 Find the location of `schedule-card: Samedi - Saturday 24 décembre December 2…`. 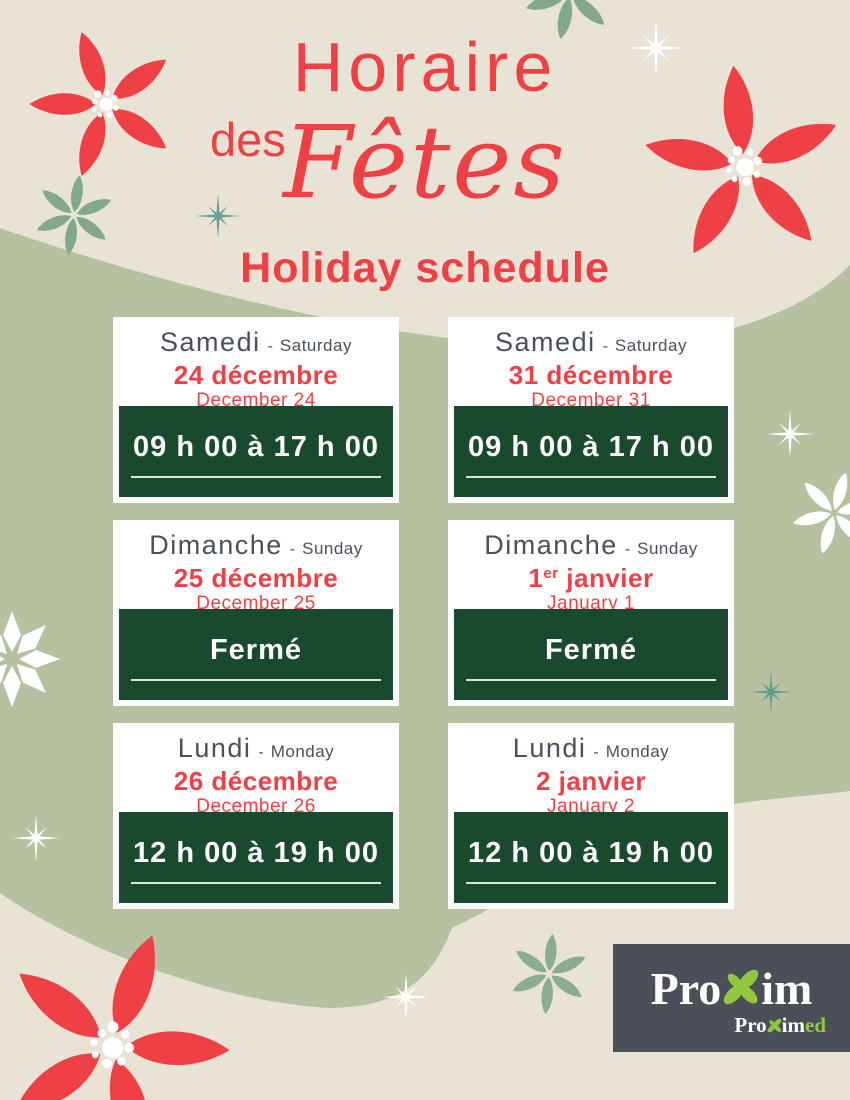

schedule-card: Samedi - Saturday 24 décembre December 2… is located at coordinates (256, 410).